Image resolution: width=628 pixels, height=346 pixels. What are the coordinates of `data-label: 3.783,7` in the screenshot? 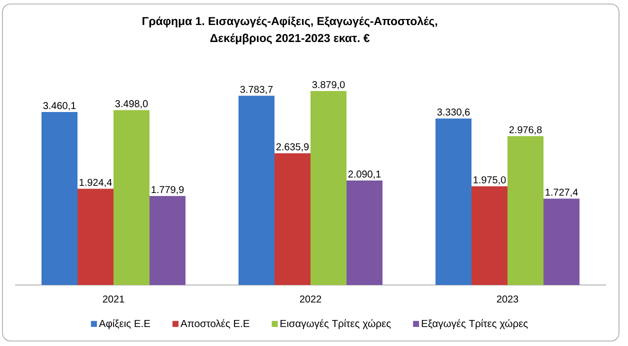 It's located at (256, 90).